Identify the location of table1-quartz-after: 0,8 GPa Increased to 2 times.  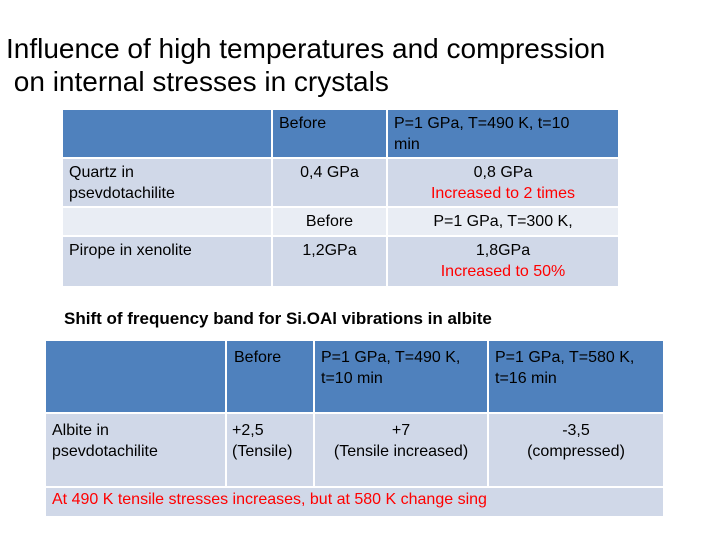
(503, 182).